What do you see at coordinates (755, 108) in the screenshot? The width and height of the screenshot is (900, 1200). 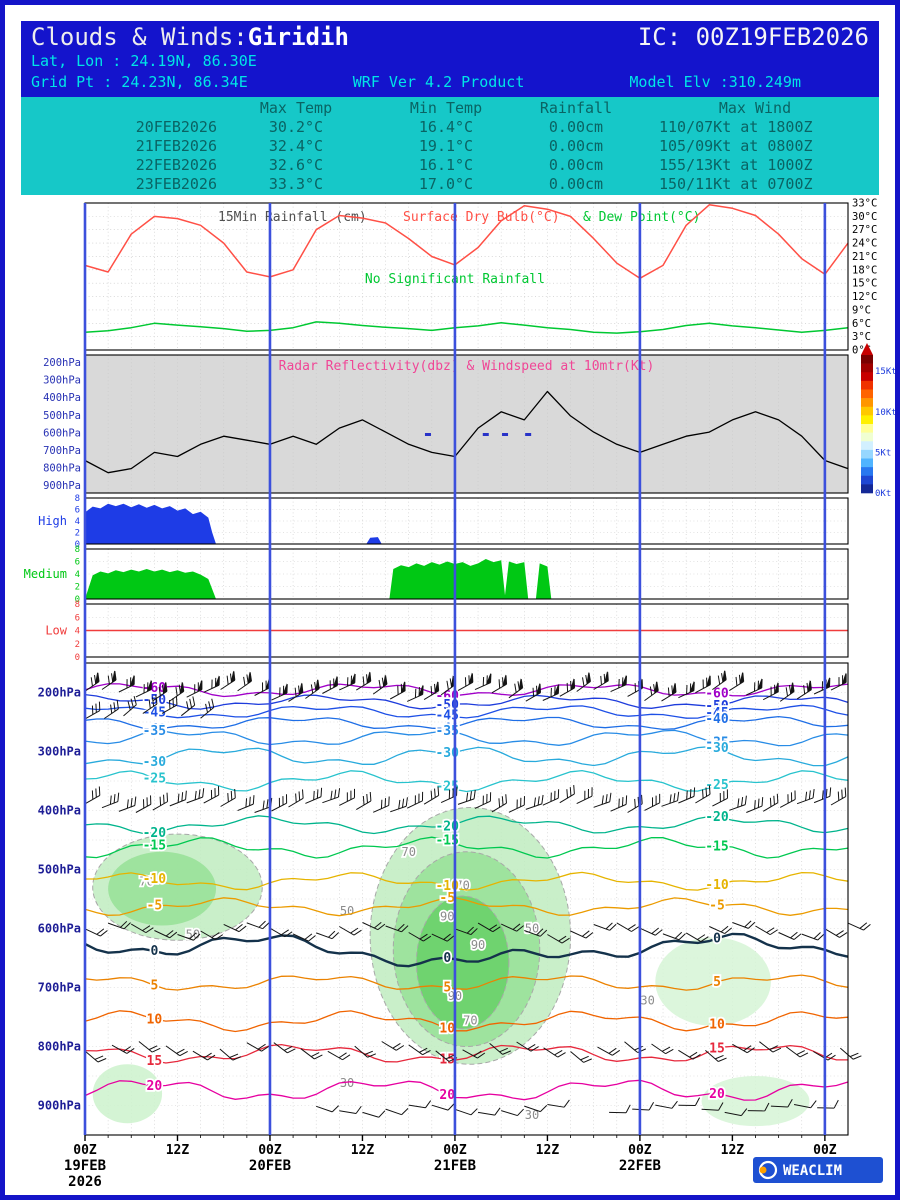 I see `forecast-header-wind: Max Wind` at bounding box center [755, 108].